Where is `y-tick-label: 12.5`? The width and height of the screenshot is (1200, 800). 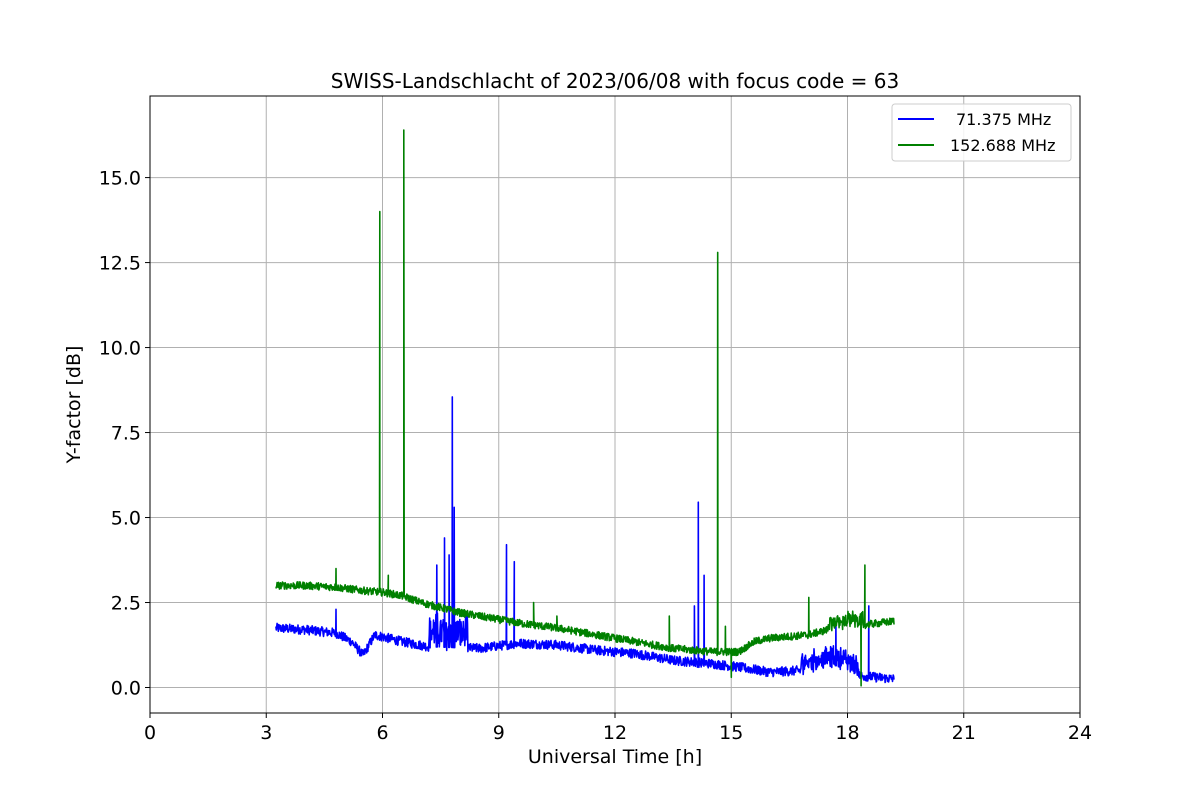 y-tick-label: 12.5 is located at coordinates (120, 264).